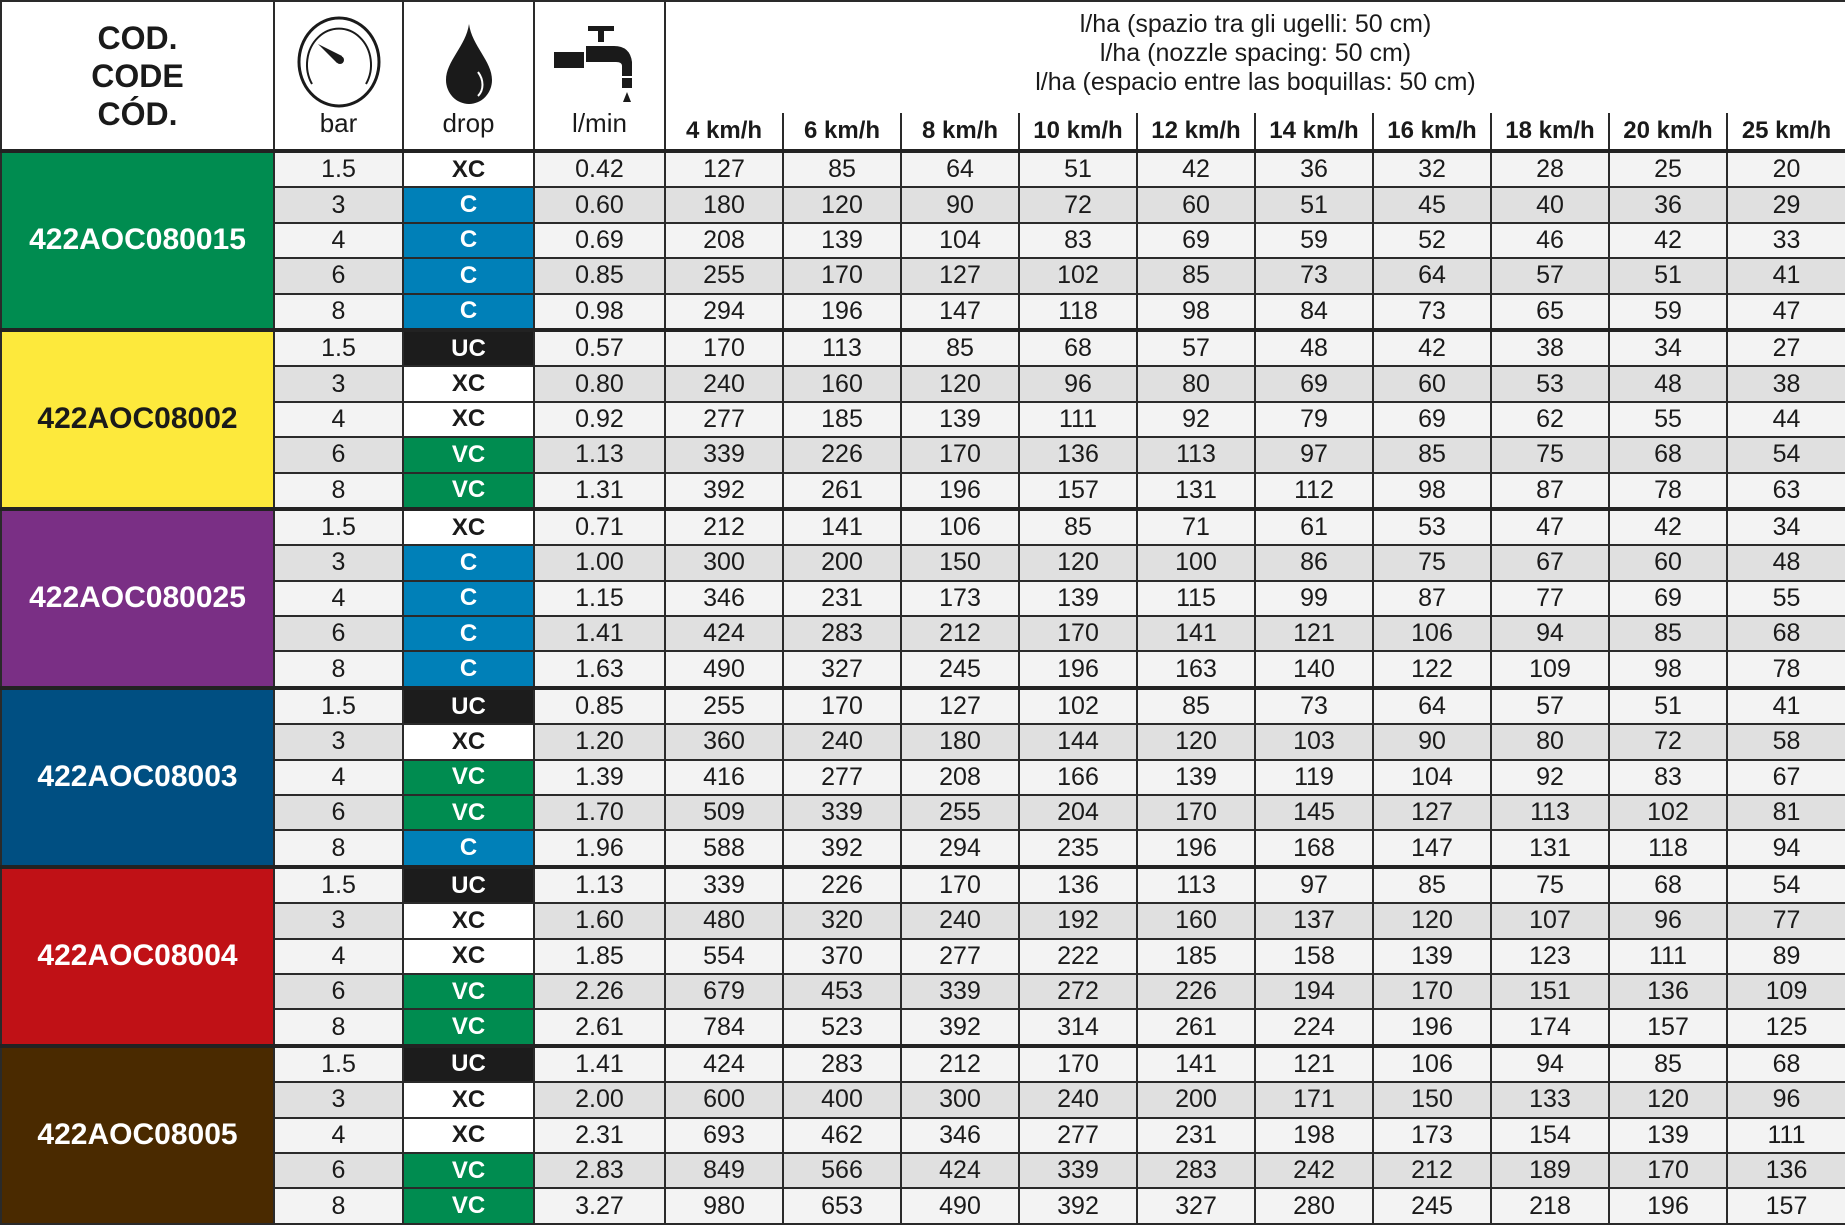 This screenshot has height=1225, width=1845. I want to click on flow-cell: 1.00, so click(599, 563).